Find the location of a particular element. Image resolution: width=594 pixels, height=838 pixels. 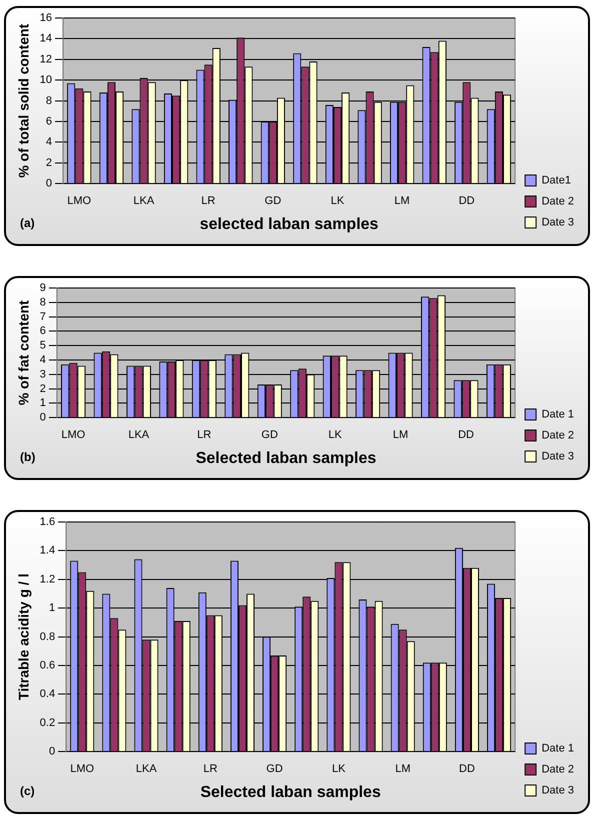

text: (c) is located at coordinates (27, 791).